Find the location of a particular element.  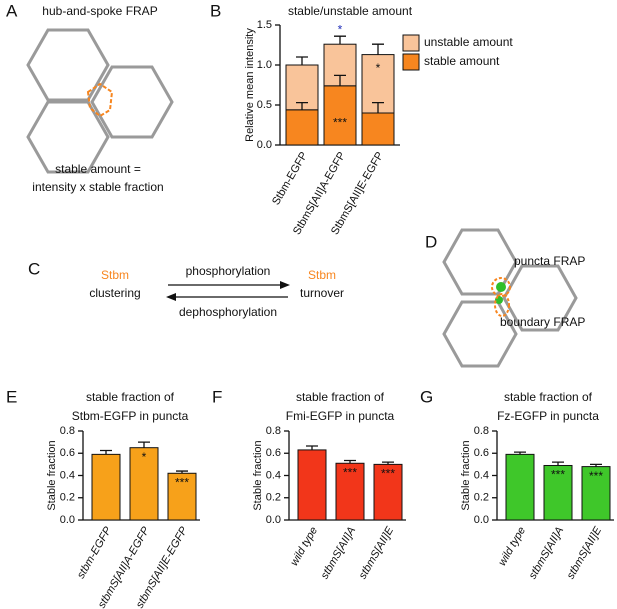

panel-letter: F is located at coordinates (217, 396).